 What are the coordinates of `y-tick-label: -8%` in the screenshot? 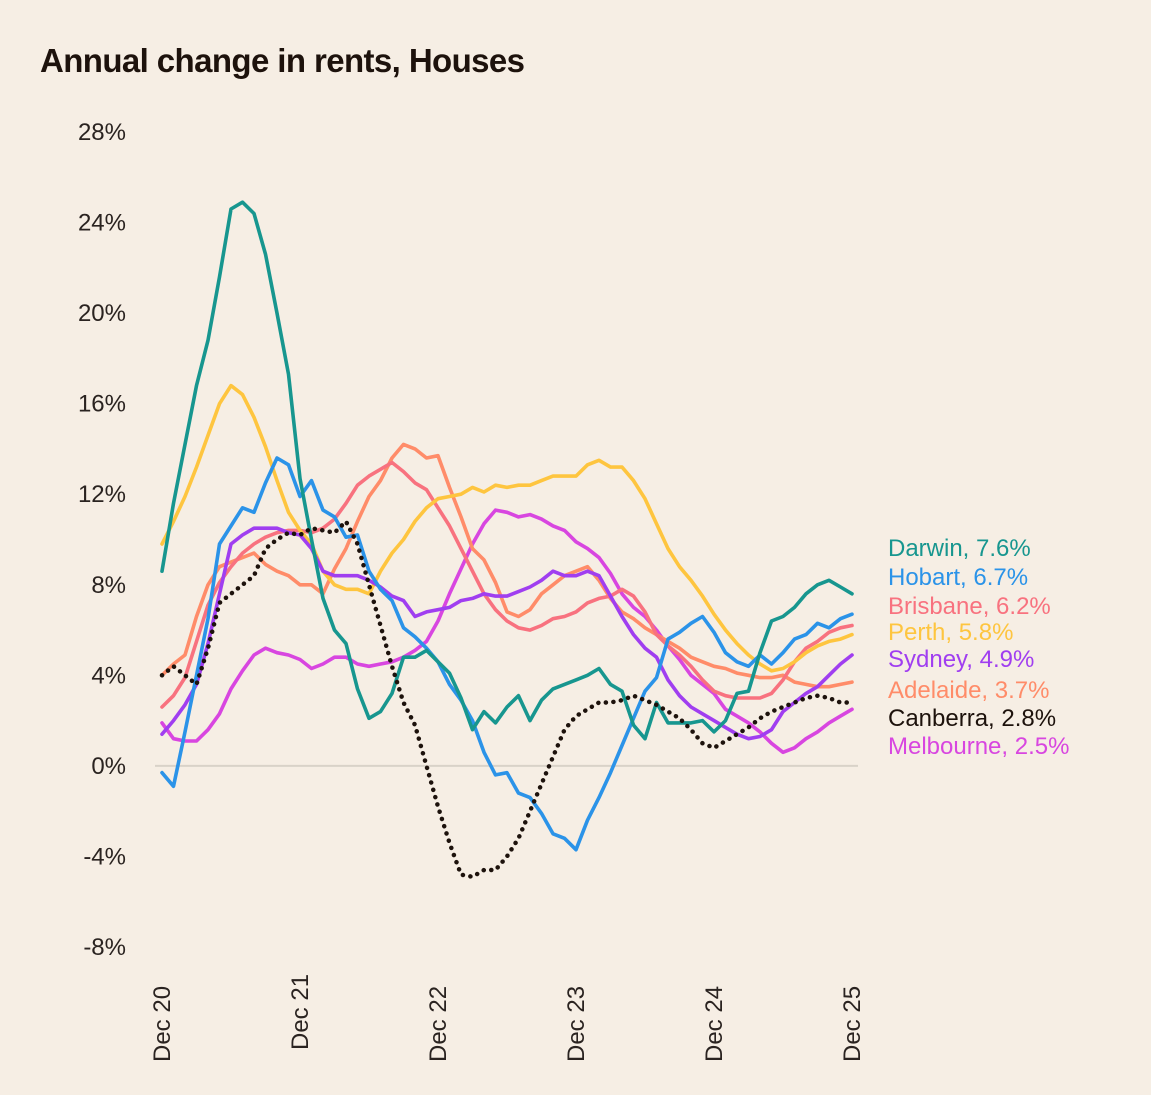 It's located at (104, 947).